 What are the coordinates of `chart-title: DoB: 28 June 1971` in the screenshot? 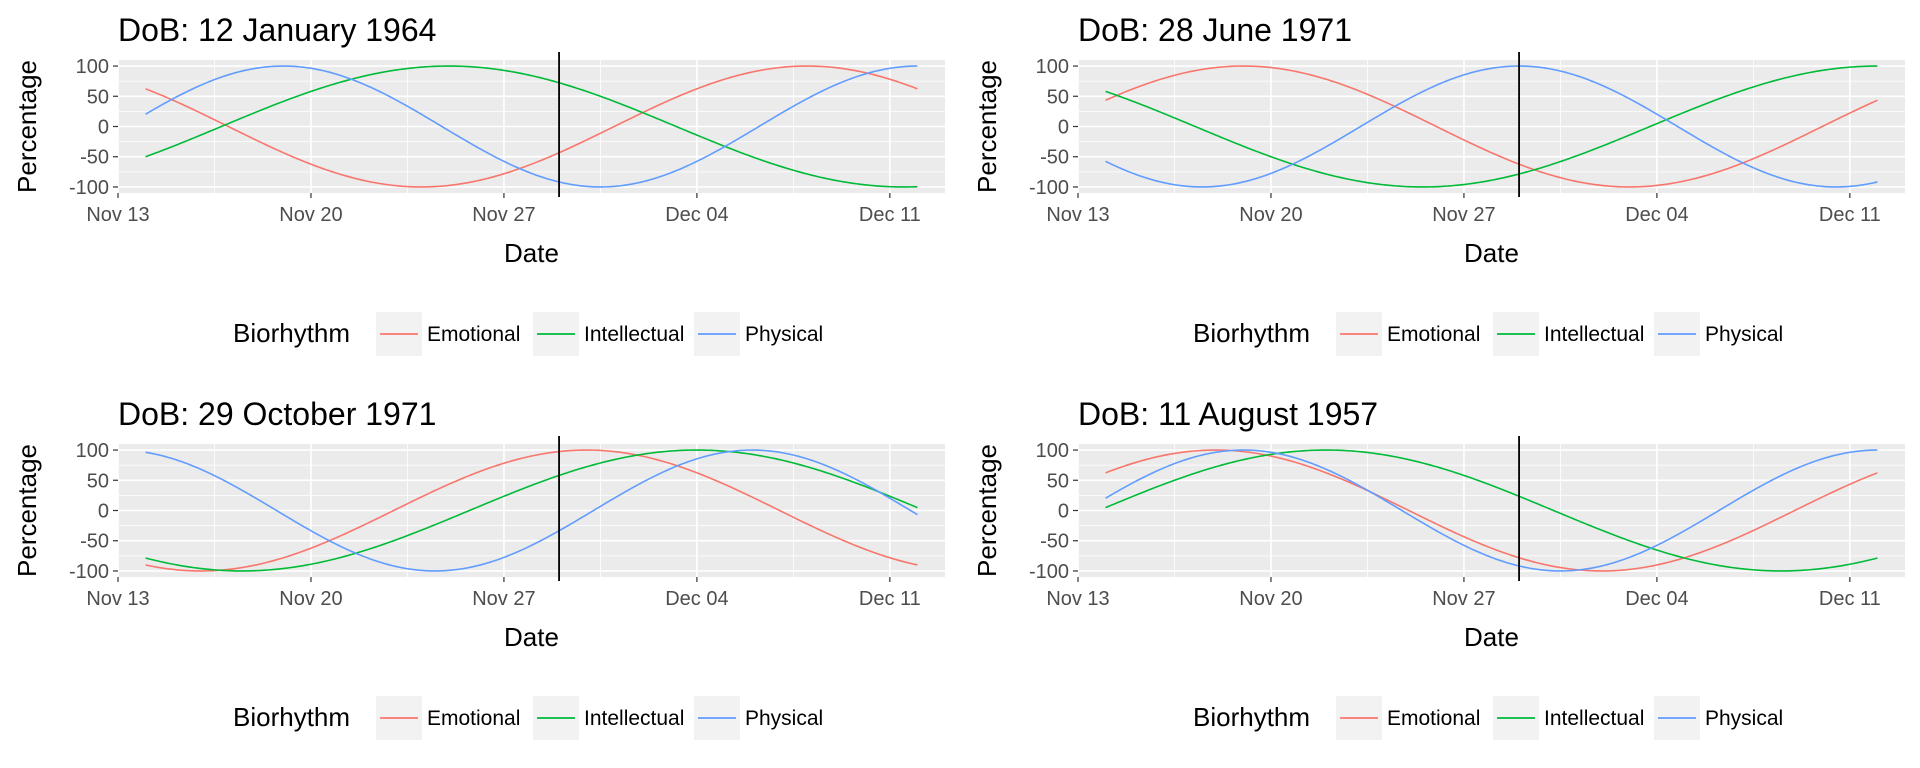 It's located at (1215, 30).